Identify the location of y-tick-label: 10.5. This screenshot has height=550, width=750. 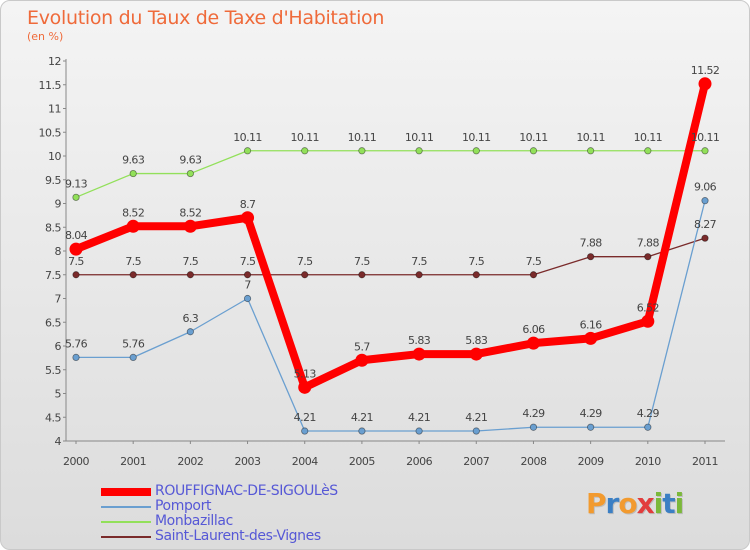
(50, 132).